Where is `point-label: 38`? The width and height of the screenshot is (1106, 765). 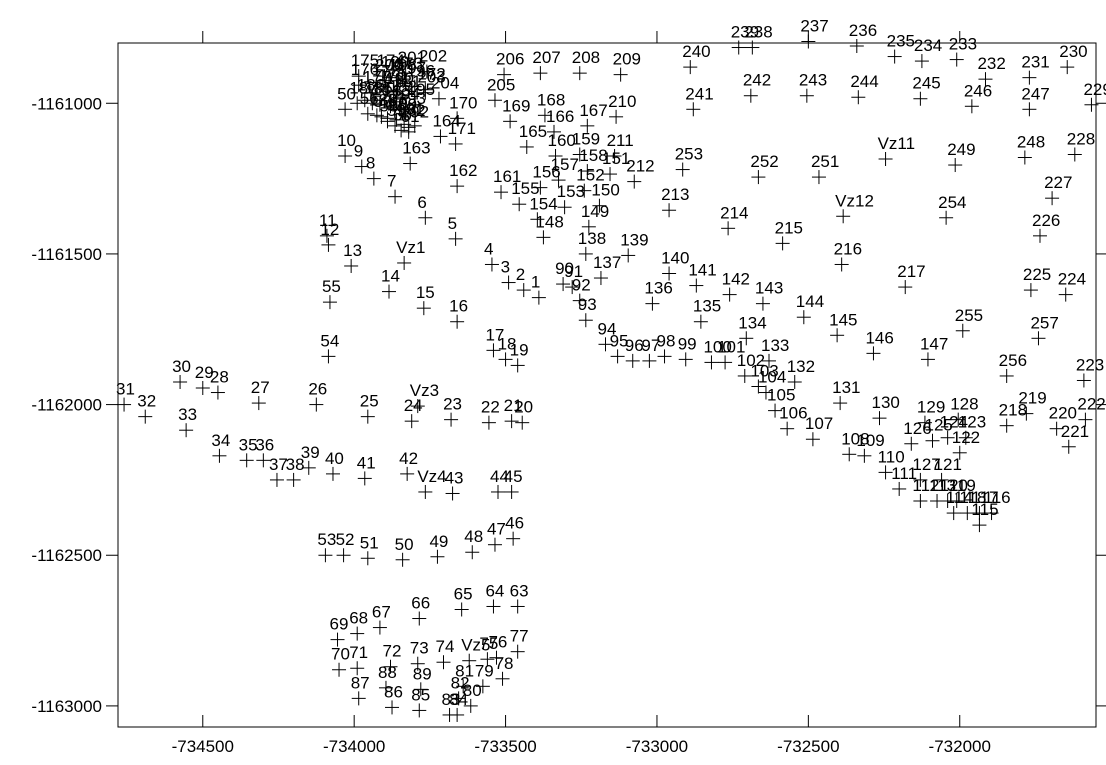
point-label: 38 is located at coordinates (295, 464).